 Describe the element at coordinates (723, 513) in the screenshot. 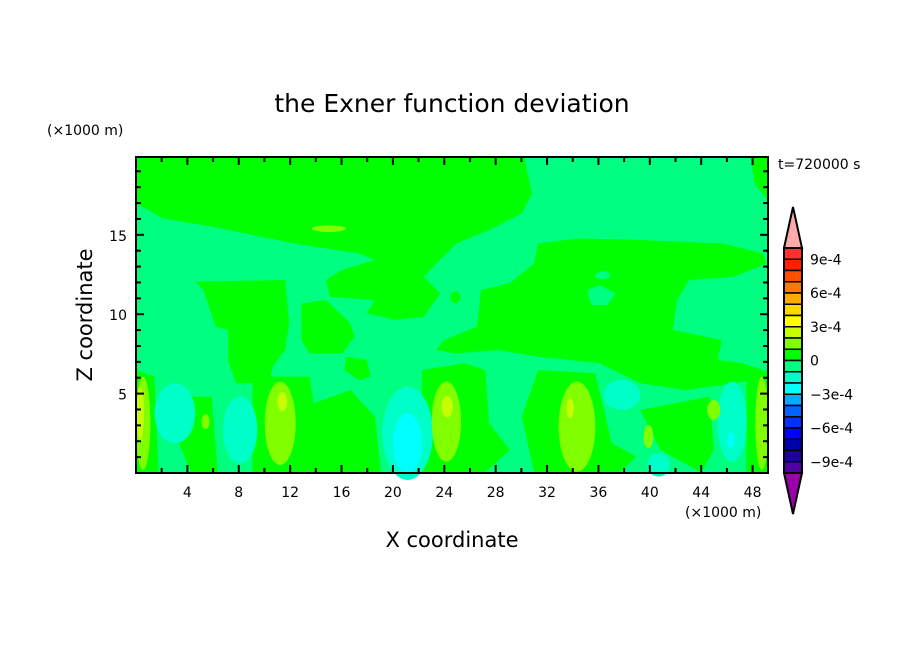

I see `x-unit-label: (×1000 m)` at that location.